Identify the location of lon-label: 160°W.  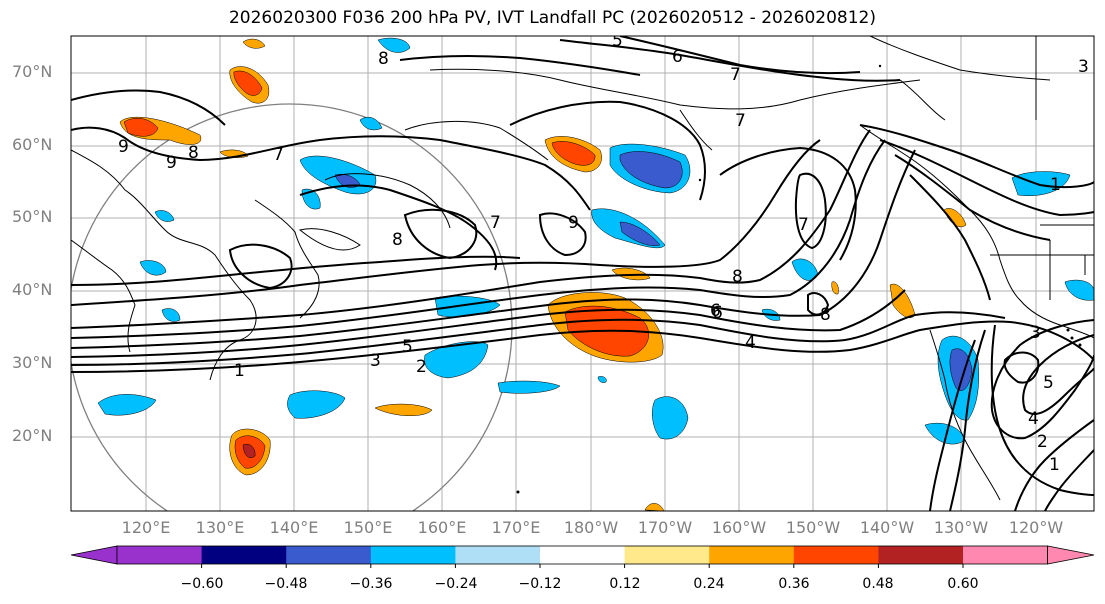
(739, 527).